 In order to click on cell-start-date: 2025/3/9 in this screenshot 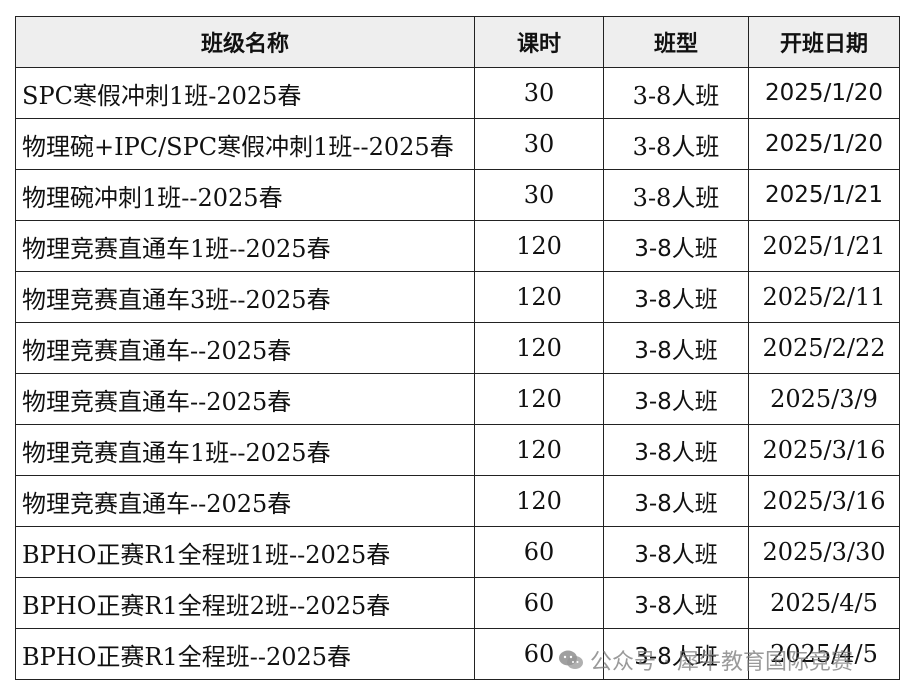, I will do `click(824, 399)`.